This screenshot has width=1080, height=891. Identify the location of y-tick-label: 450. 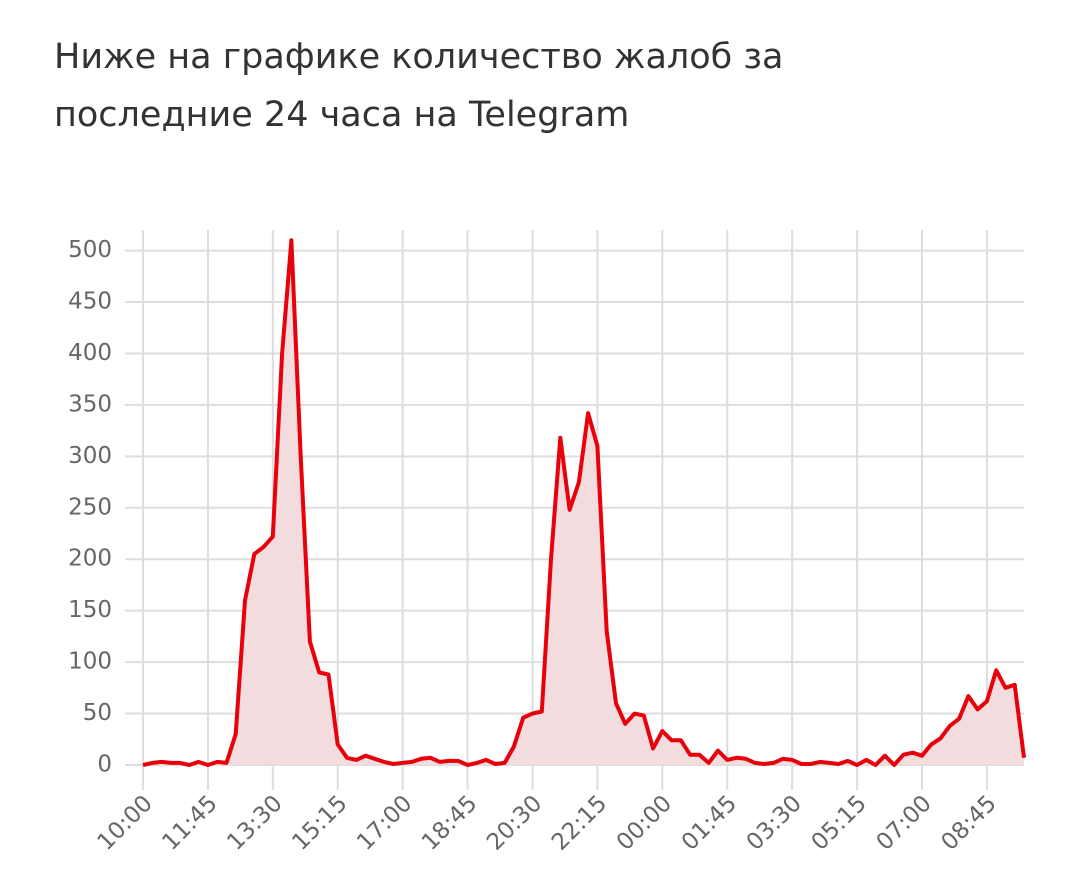
(90, 302).